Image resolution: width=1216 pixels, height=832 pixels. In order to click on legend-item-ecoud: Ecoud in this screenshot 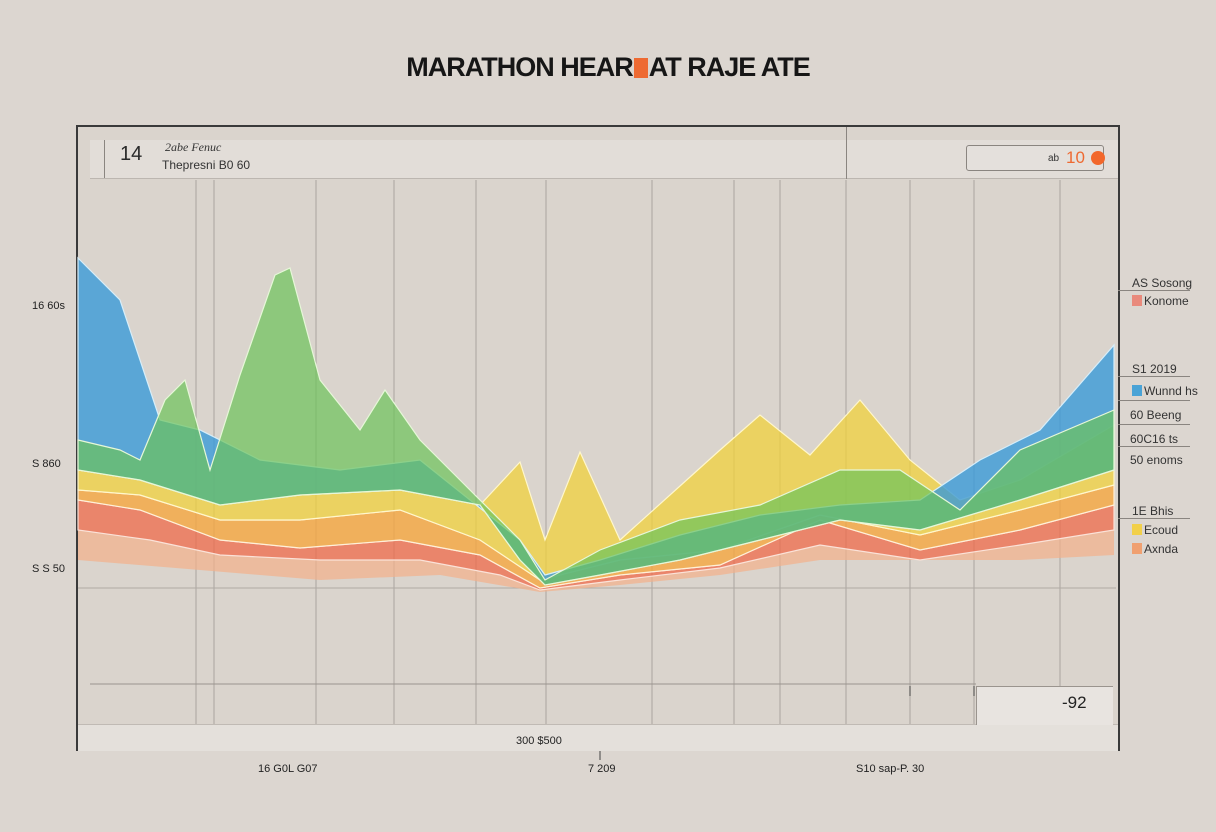, I will do `click(1155, 530)`.